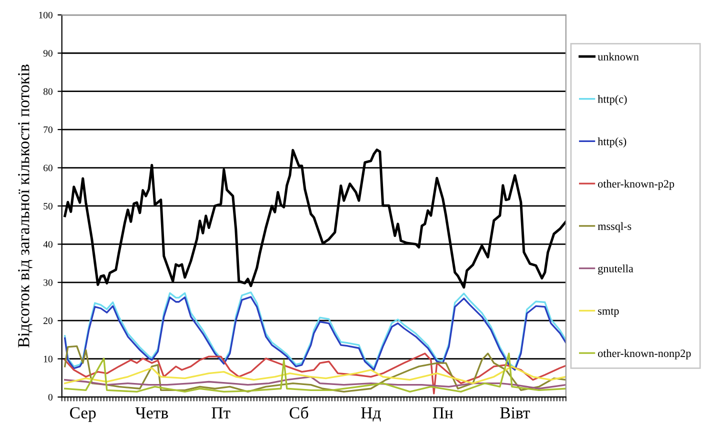 The image size is (703, 426). I want to click on y-axis-title: Відсоток від загальної кількості потоків, so click(25, 206).